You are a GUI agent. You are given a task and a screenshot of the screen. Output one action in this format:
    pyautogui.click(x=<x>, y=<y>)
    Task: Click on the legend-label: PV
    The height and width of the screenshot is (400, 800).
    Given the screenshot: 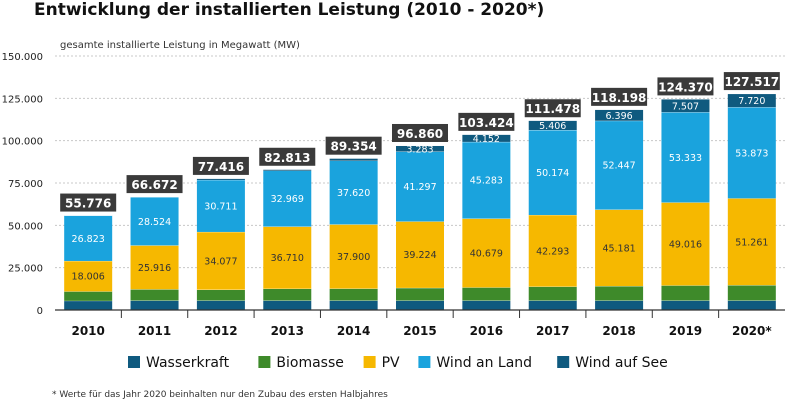 What is the action you would take?
    pyautogui.click(x=391, y=363)
    